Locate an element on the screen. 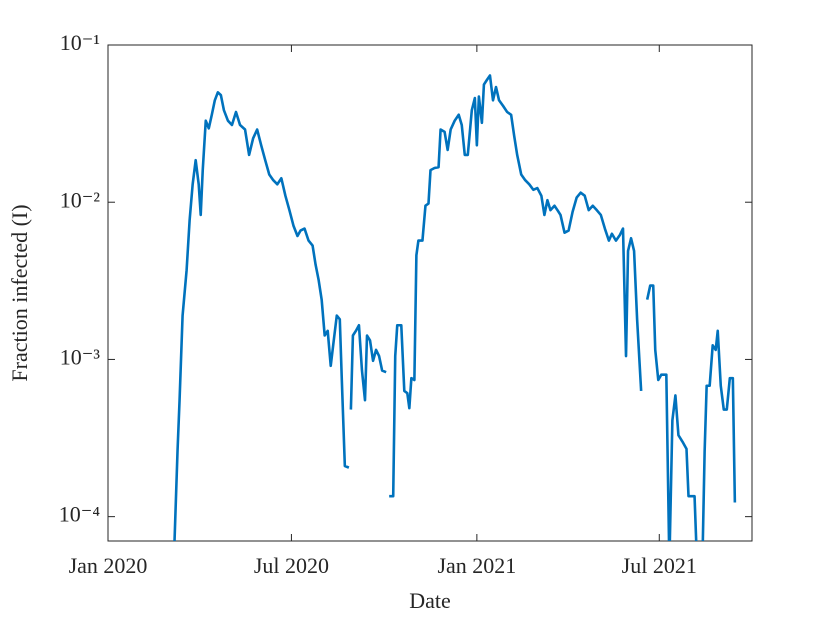 The width and height of the screenshot is (830, 623). x-axis-label: Date is located at coordinates (430, 600).